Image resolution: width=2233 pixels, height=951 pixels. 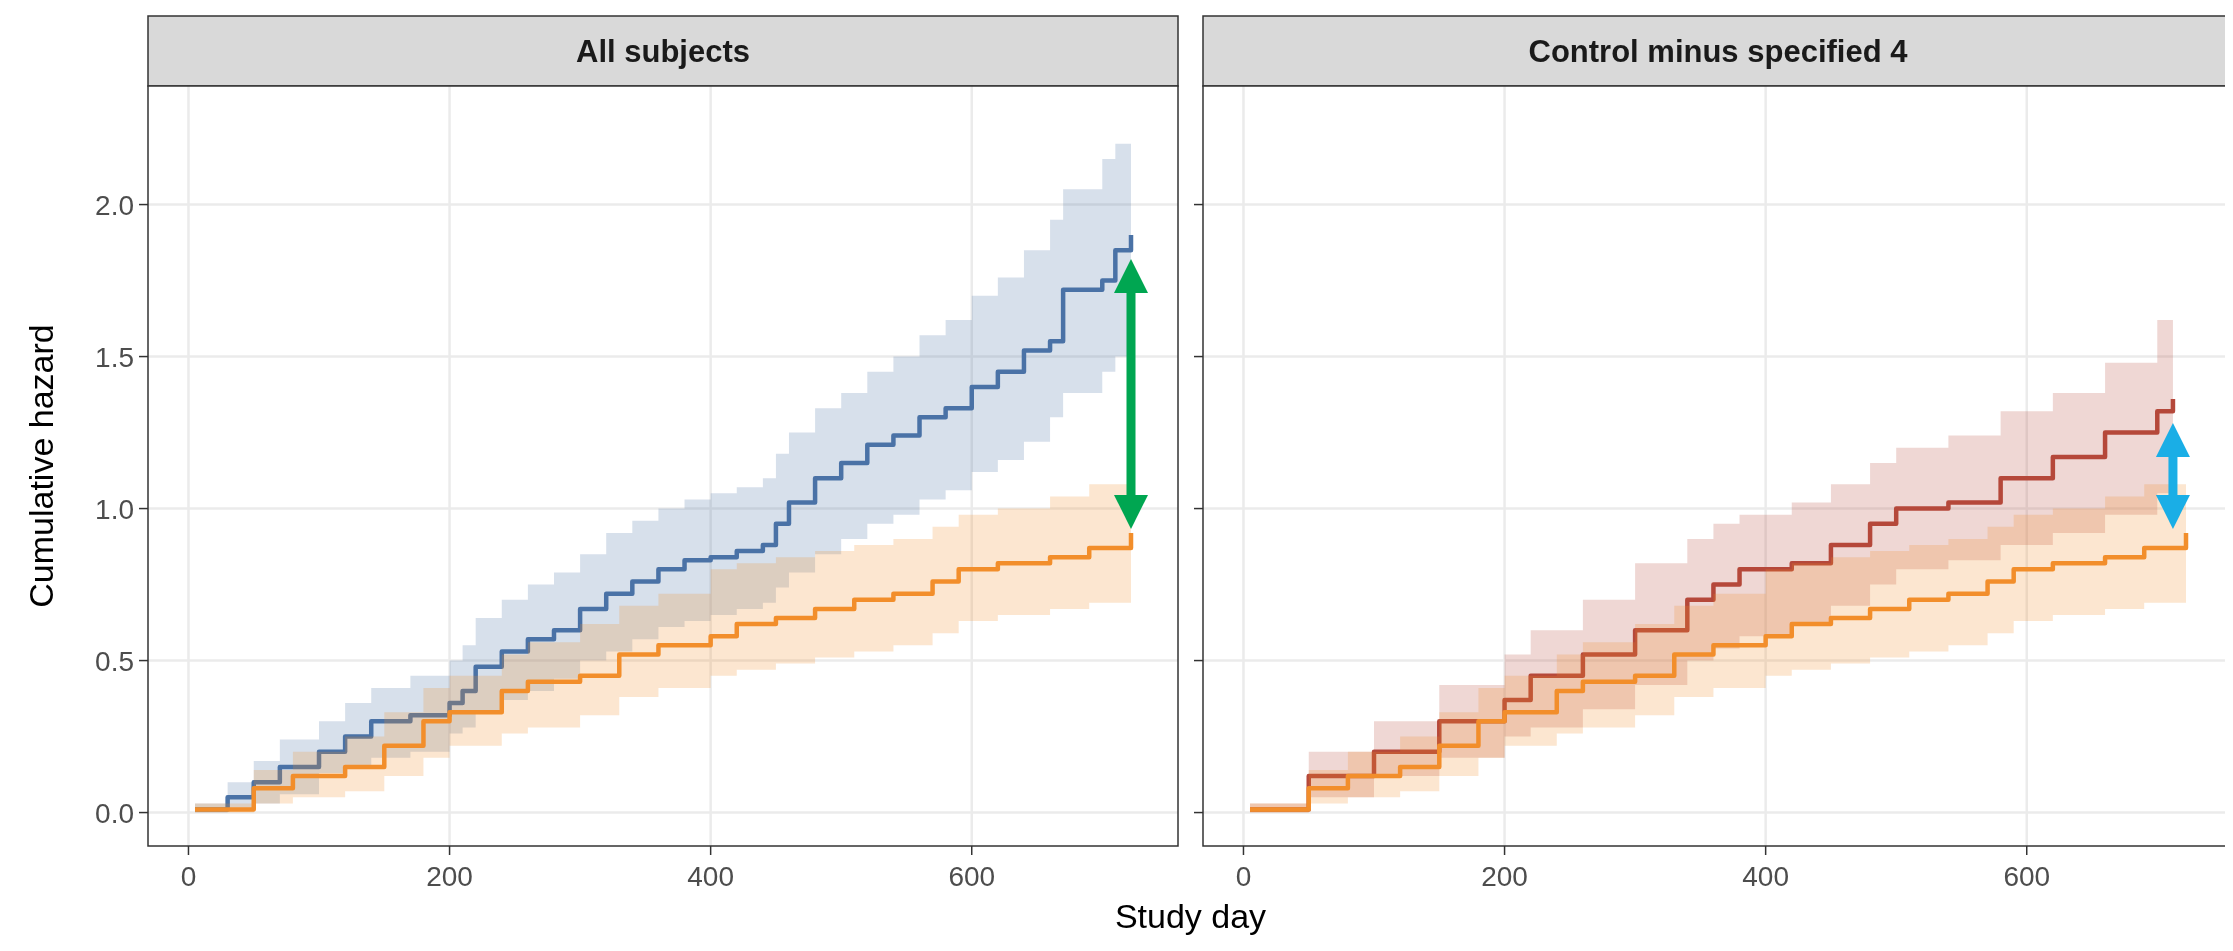 I want to click on y-axis-title: Cumulative hazard, so click(x=41, y=466).